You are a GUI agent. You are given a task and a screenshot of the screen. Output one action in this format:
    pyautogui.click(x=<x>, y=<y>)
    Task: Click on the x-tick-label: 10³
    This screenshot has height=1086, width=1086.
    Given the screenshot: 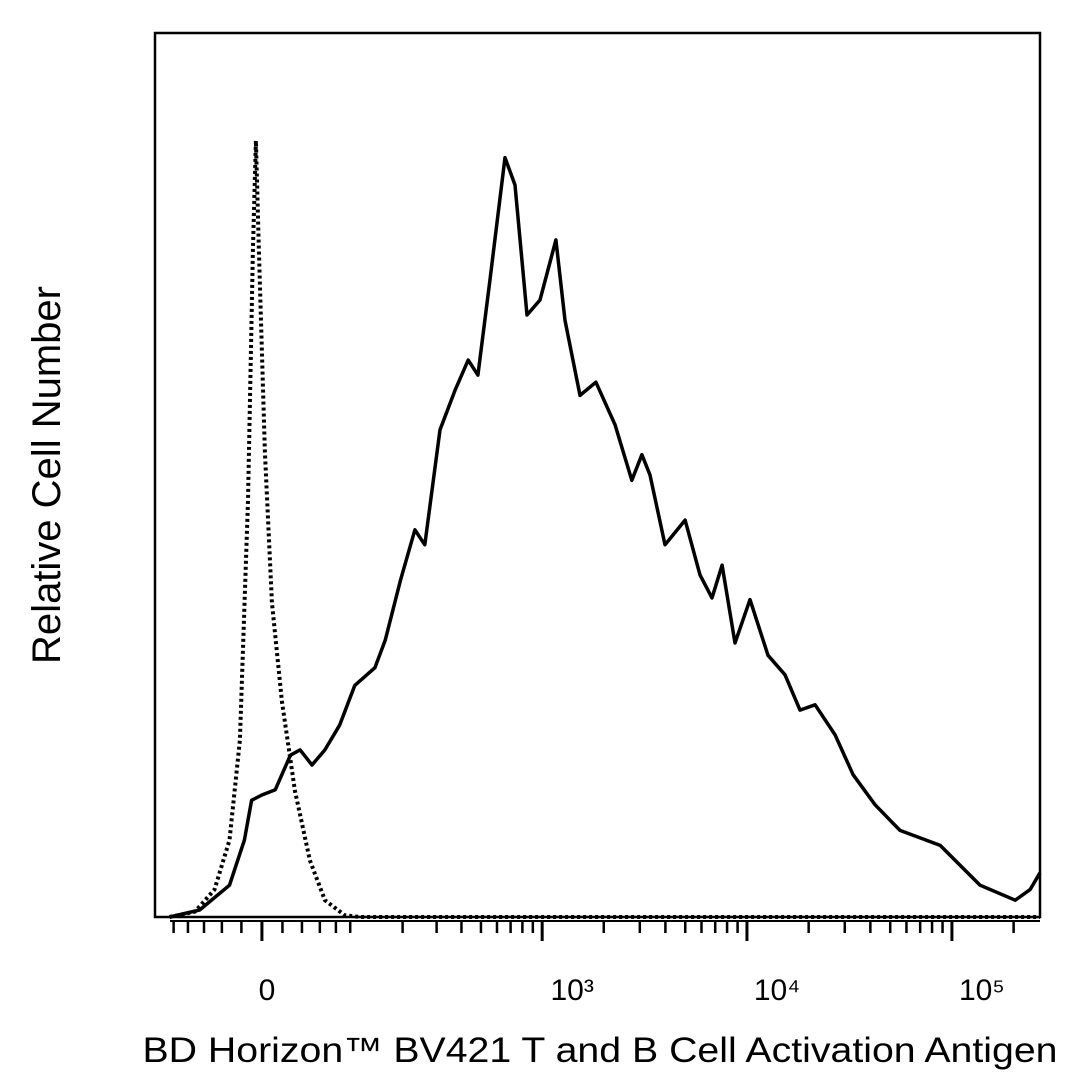 What is the action you would take?
    pyautogui.click(x=571, y=990)
    